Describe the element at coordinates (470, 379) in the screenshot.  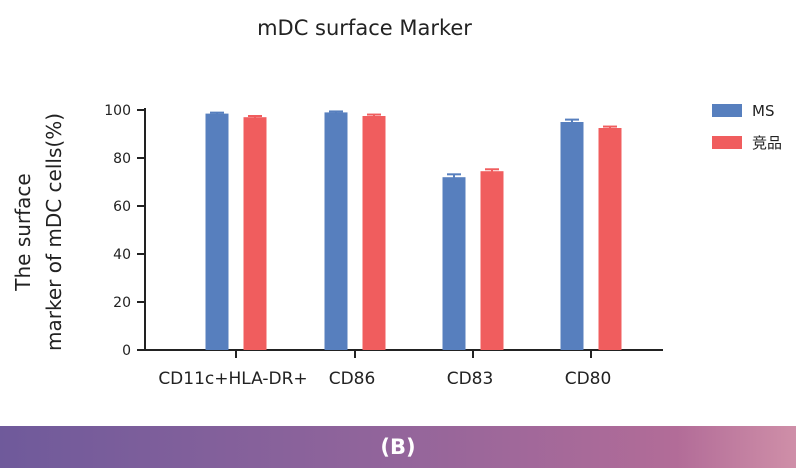
I see `x-tick-label: CD83` at that location.